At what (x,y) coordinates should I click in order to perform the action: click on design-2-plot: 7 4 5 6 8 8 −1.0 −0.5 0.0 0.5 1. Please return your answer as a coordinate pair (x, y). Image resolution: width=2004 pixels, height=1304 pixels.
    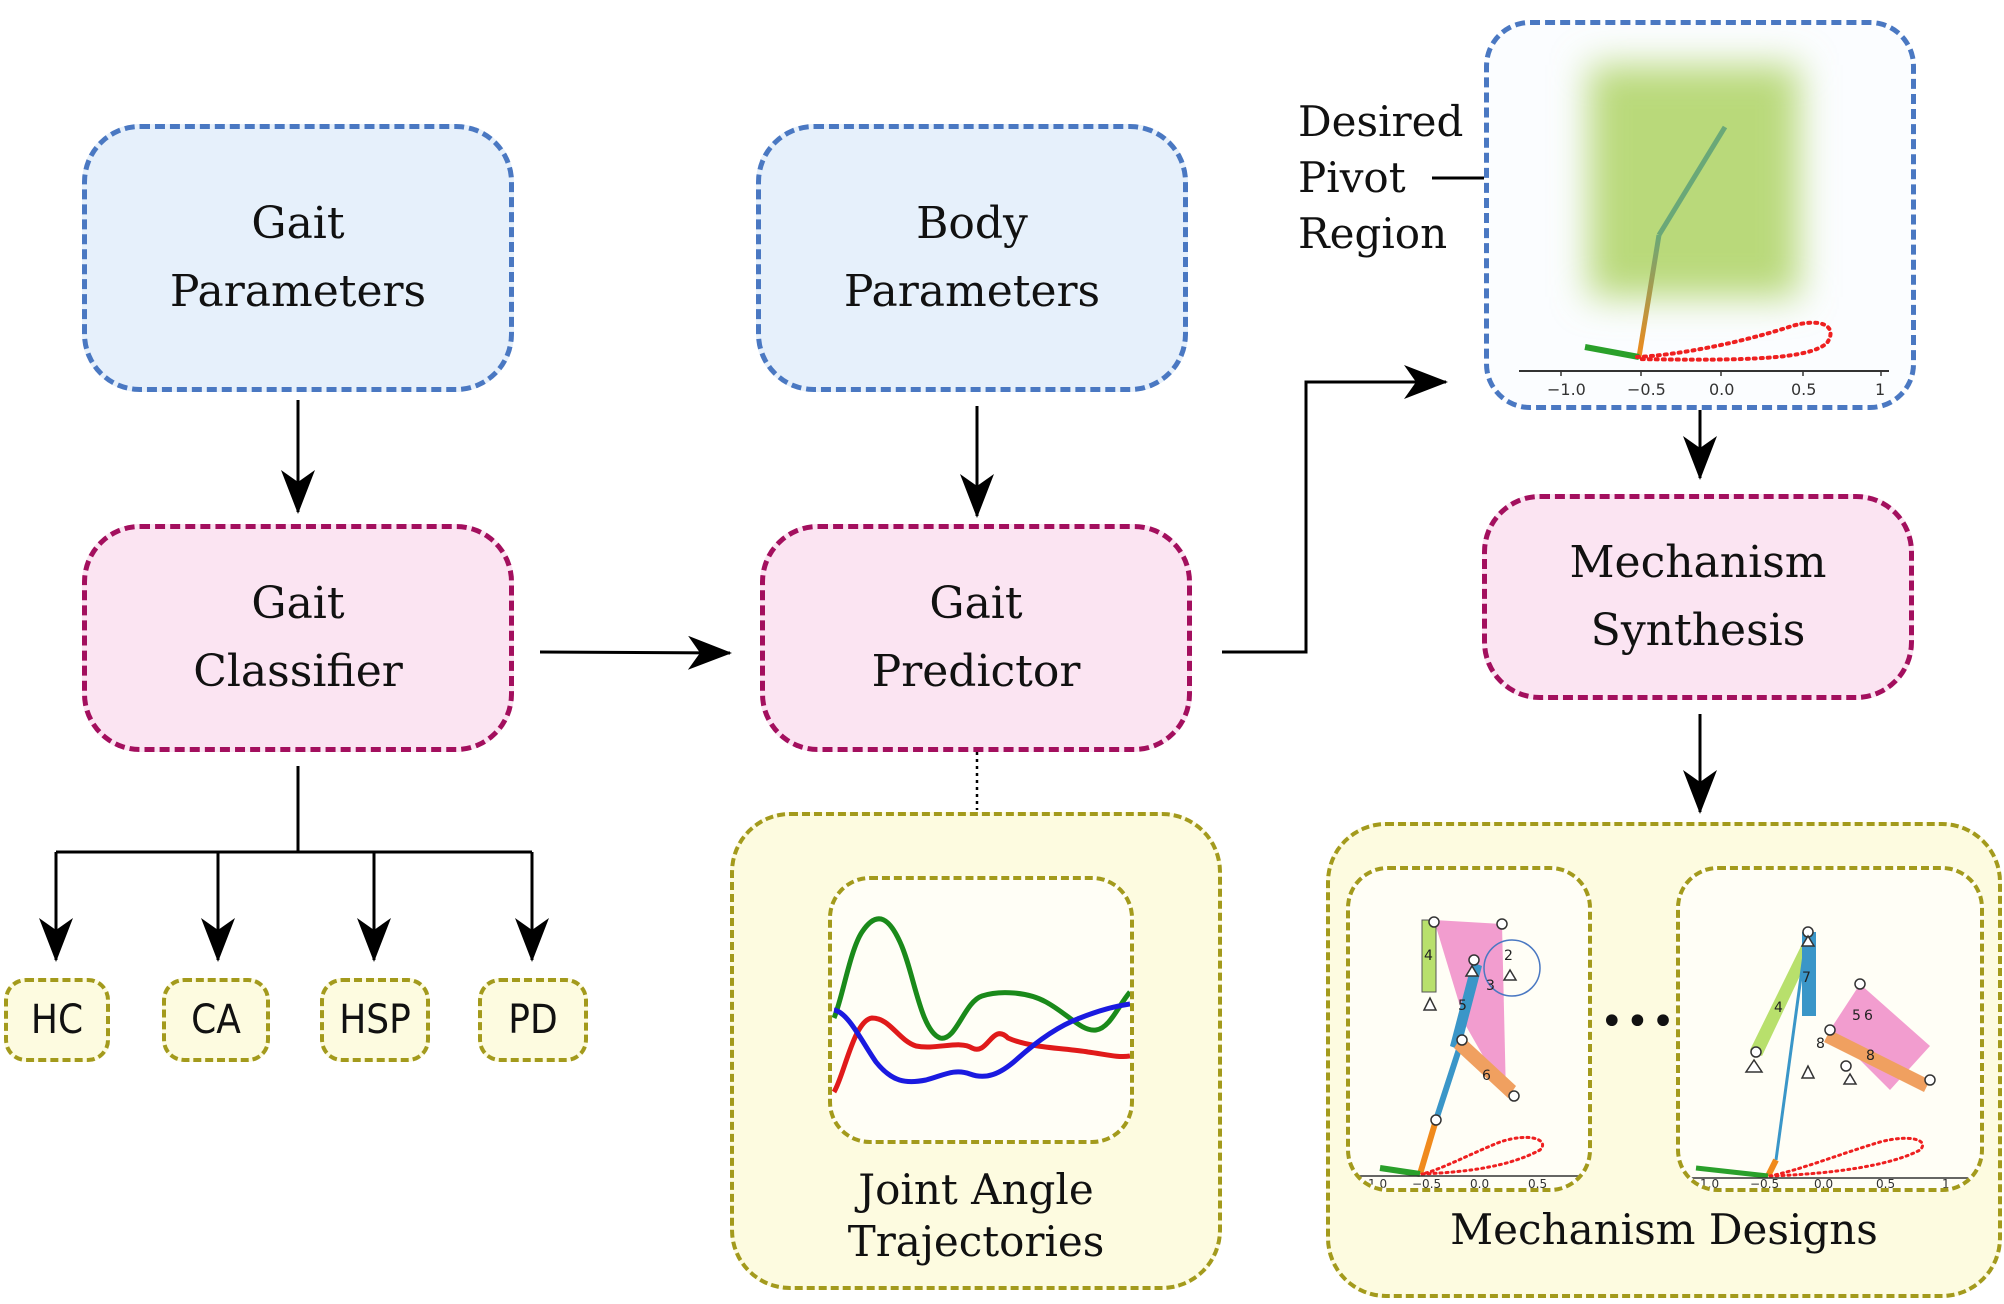
    Looking at the image, I should click on (1831, 1057).